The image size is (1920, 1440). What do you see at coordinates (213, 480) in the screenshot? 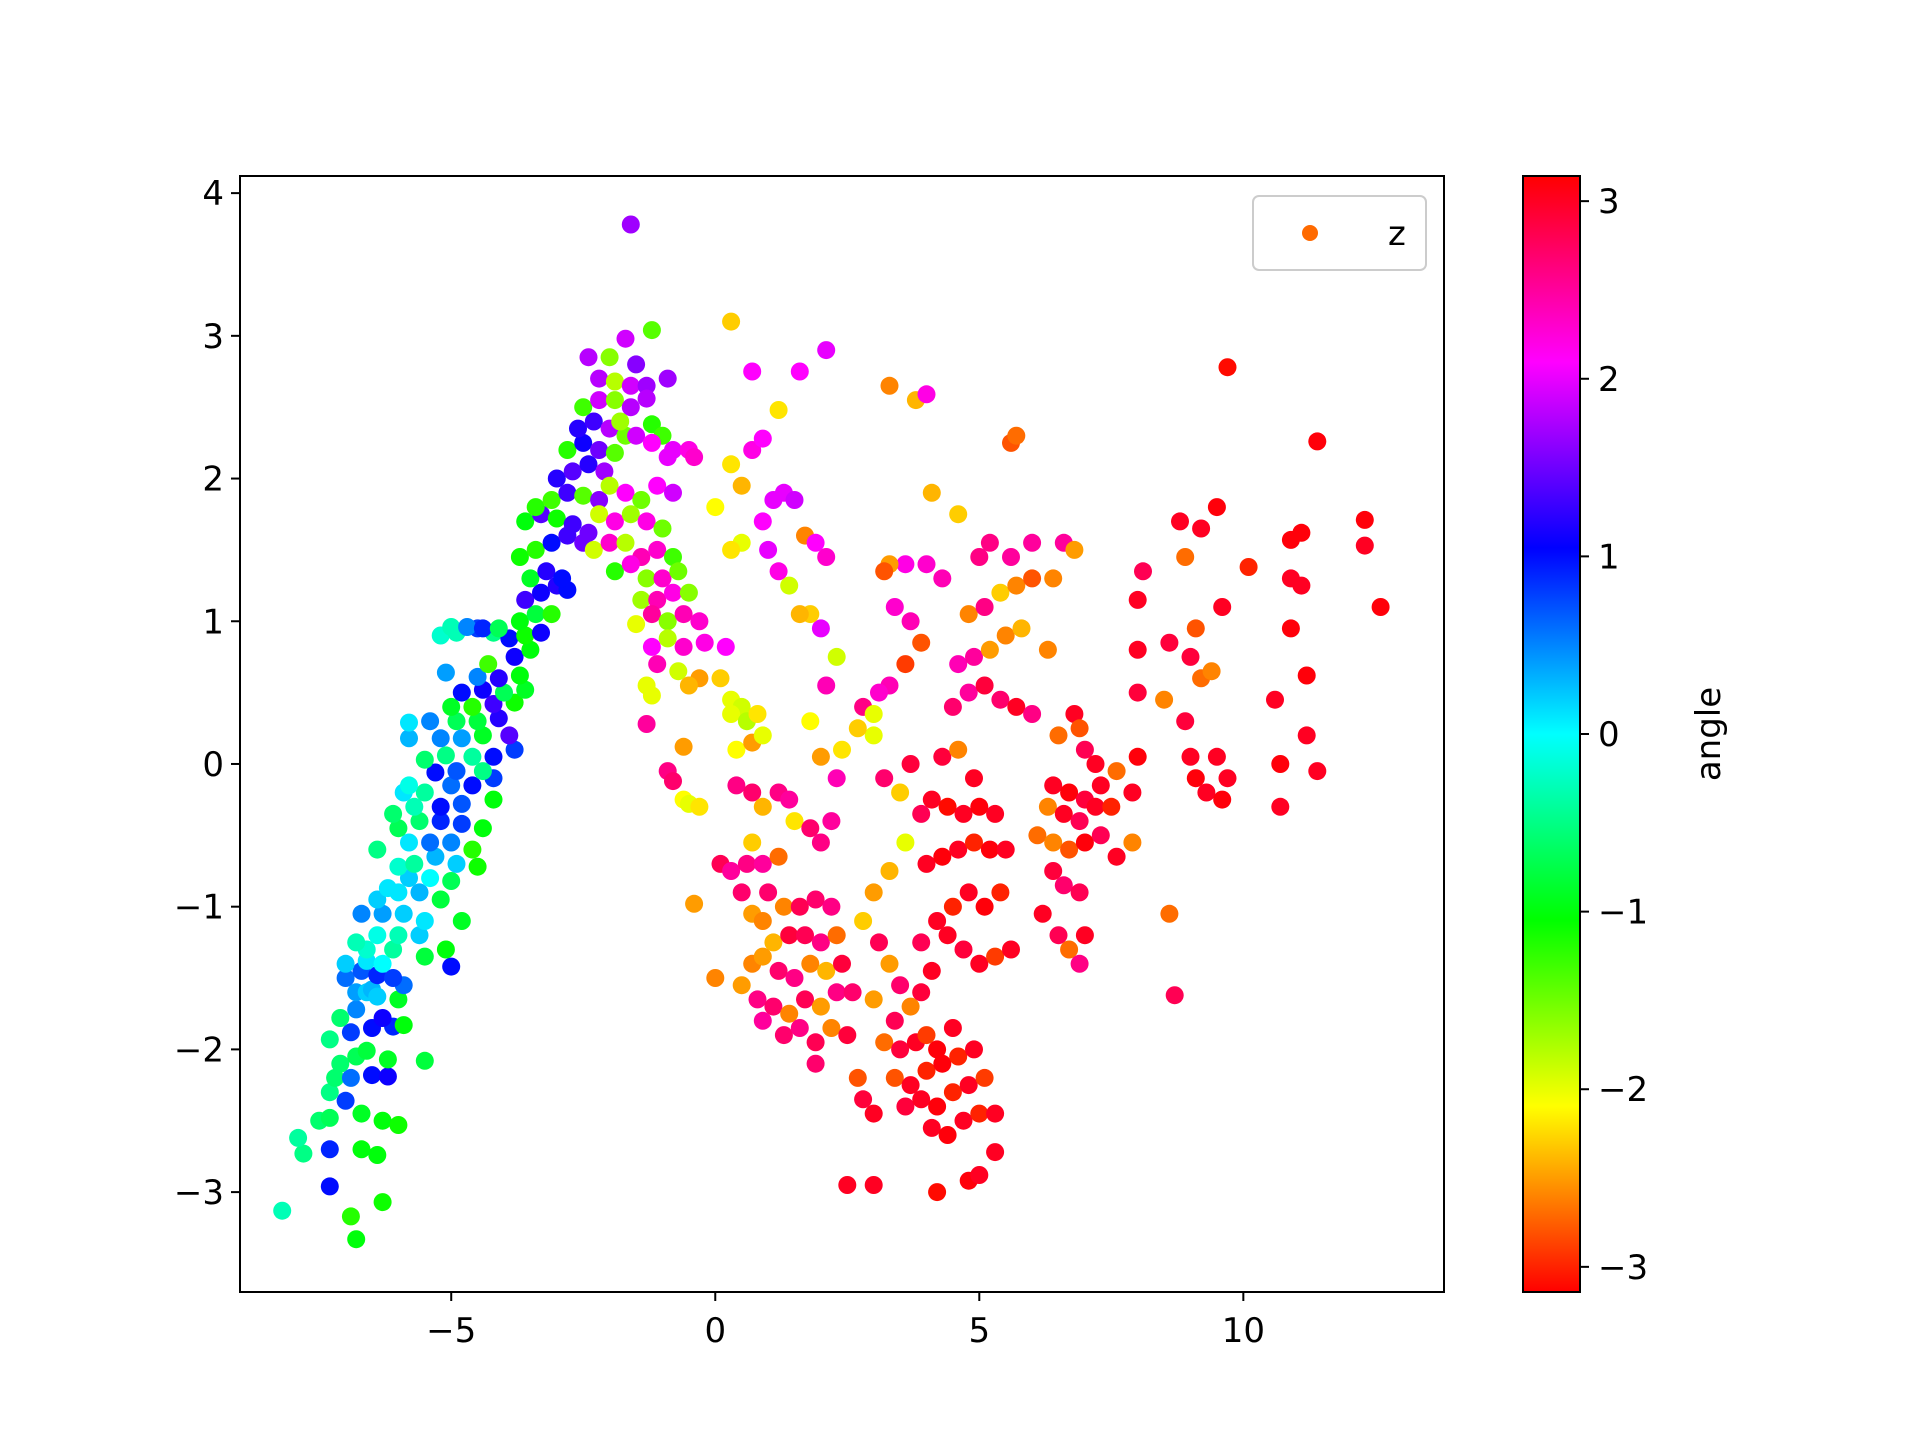
I see `y-tick-label: 2` at bounding box center [213, 480].